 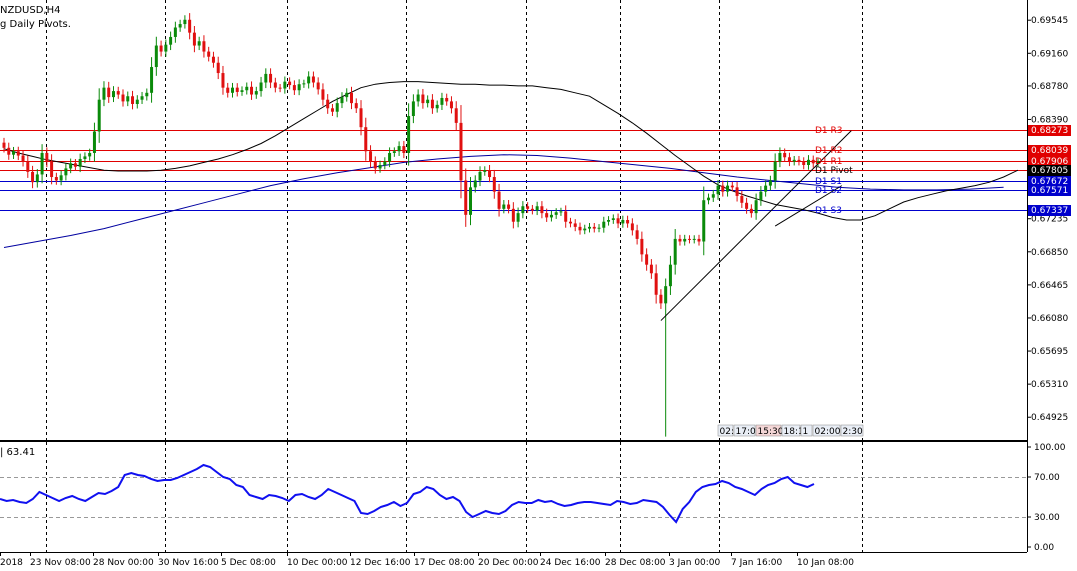 I want to click on y-axis-tick-label: 0.66465, so click(x=1049, y=286).